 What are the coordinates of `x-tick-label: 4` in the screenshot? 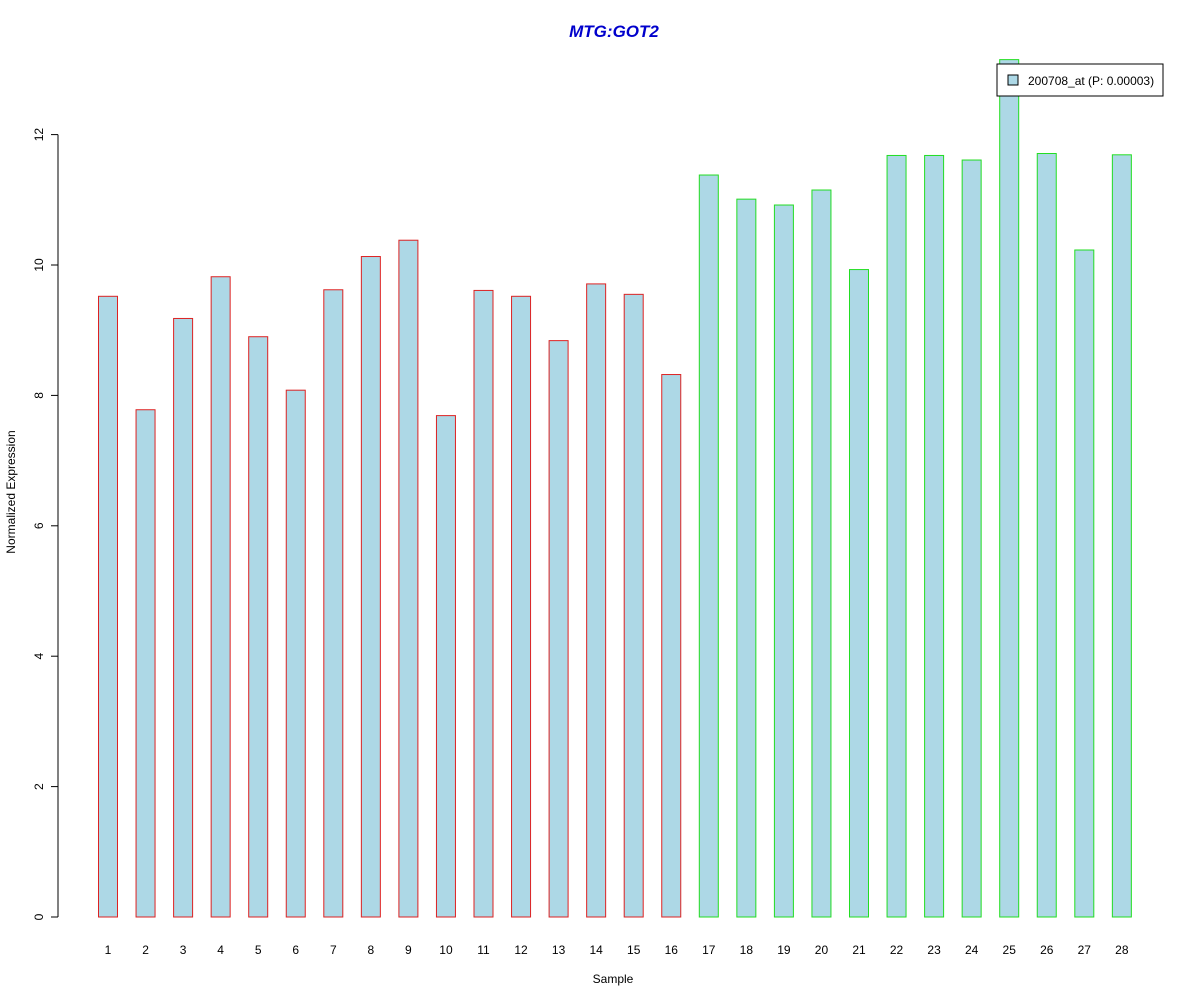 It's located at (220, 950).